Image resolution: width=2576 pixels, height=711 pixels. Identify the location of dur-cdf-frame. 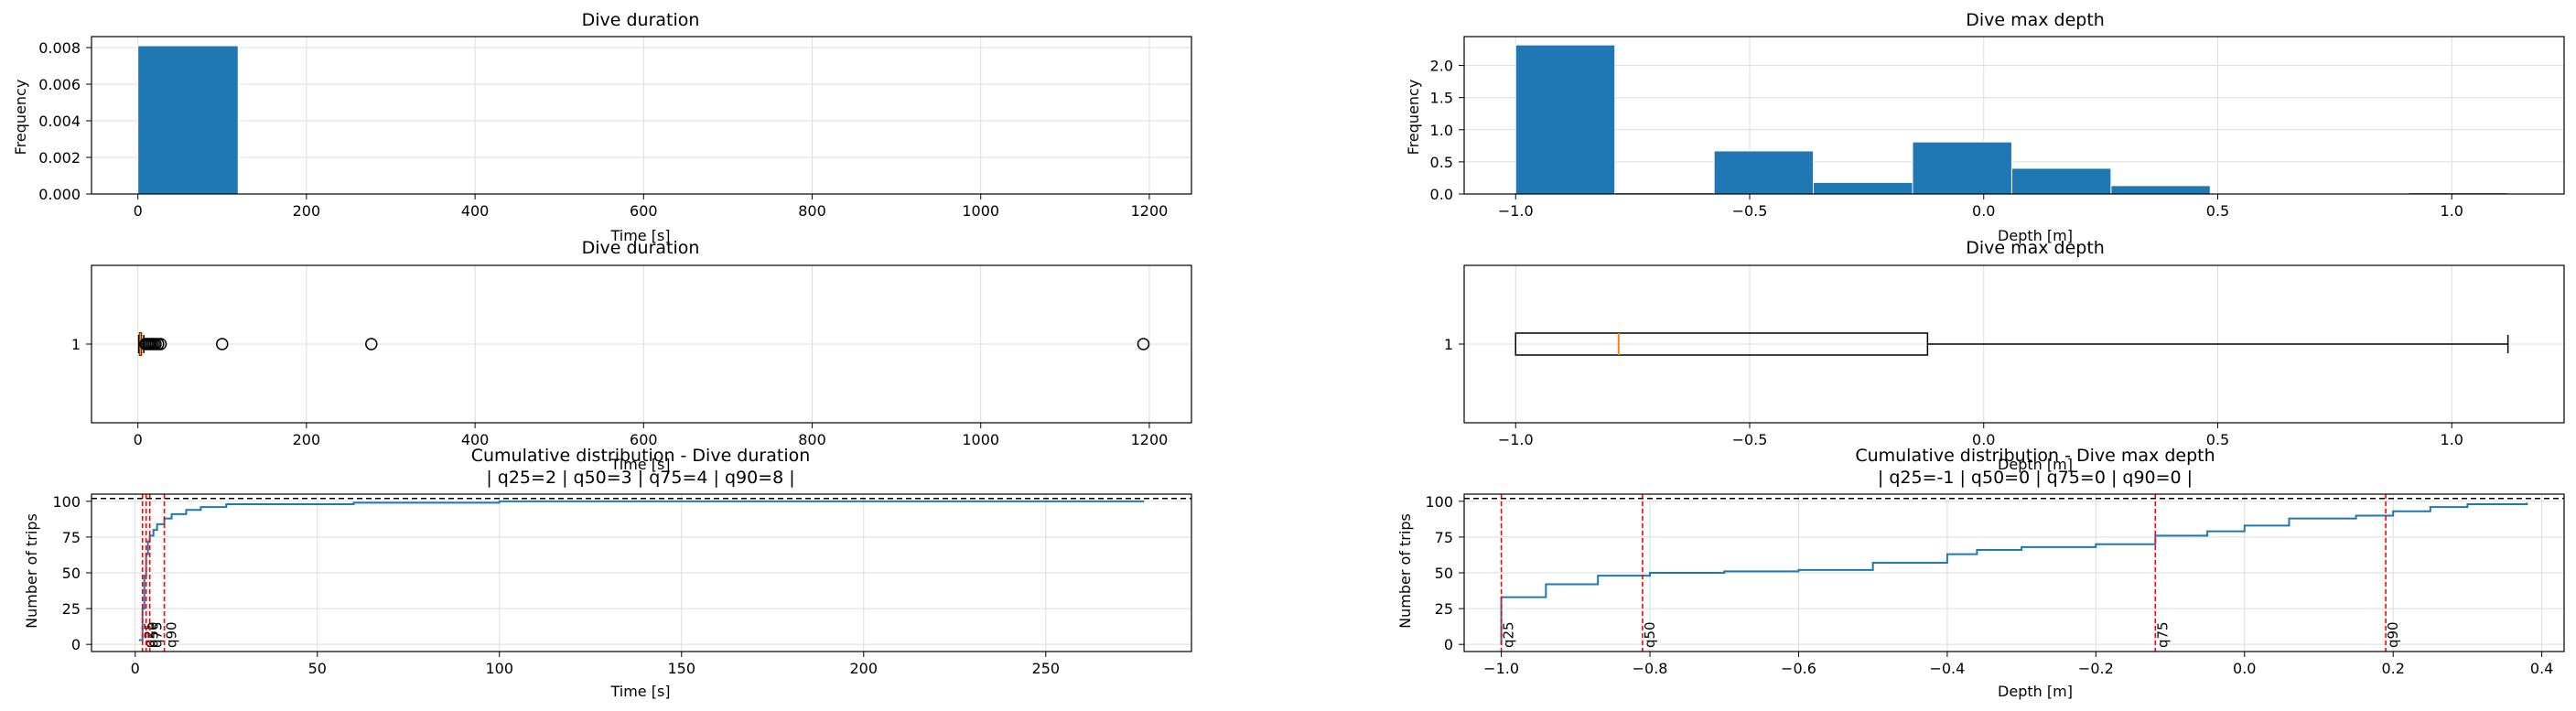
(641, 572).